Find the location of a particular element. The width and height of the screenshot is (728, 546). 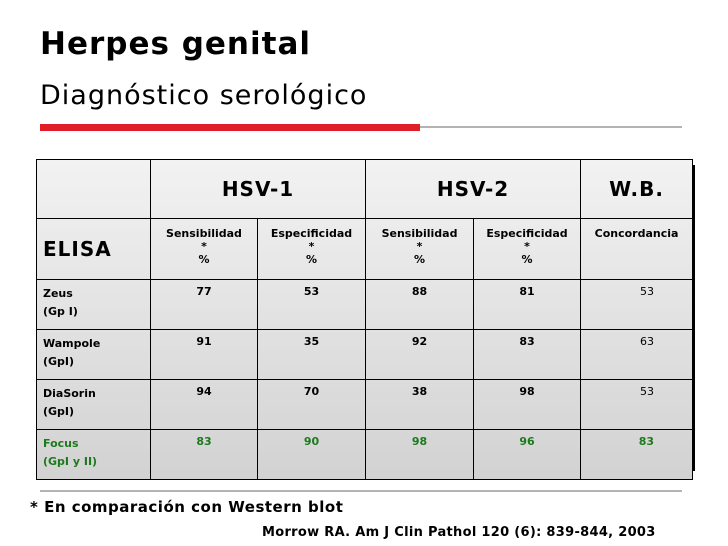

row-label: Wampole (GpI) is located at coordinates (93, 354).